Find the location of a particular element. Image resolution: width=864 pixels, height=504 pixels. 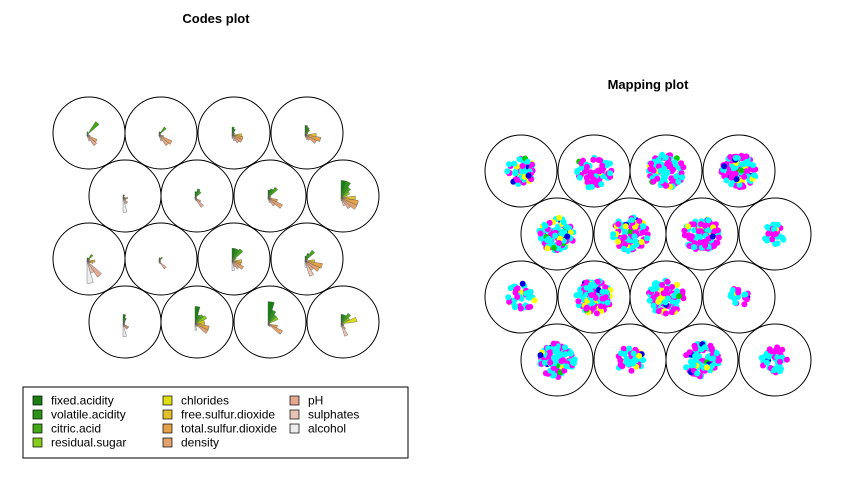

legend-label: density is located at coordinates (200, 443).